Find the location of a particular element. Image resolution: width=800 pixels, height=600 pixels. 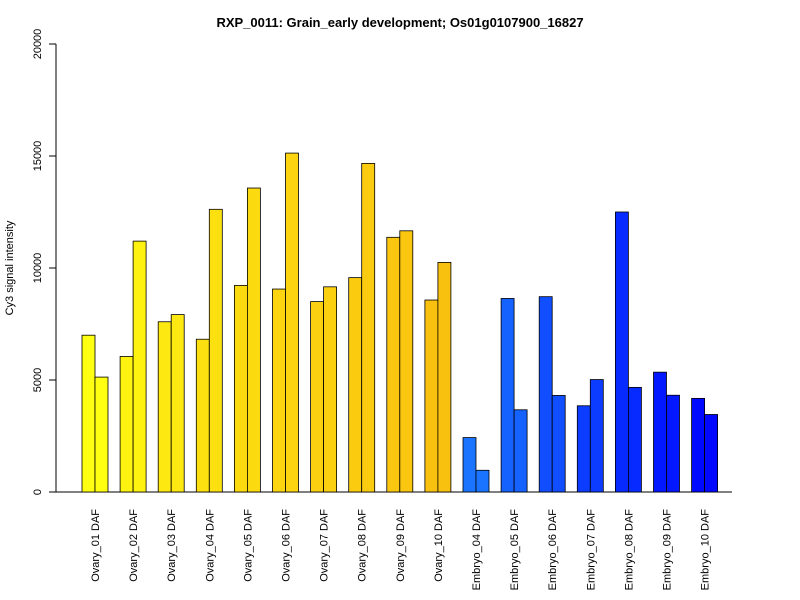

x-tick-label: Embryo_10 DAF is located at coordinates (706, 550).